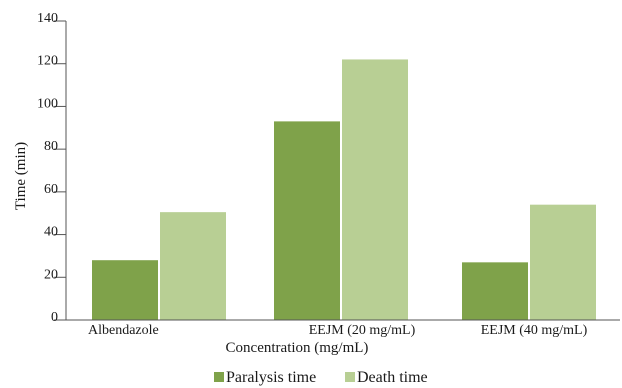 This screenshot has height=388, width=622. I want to click on x-tick-label: EEJM (20 mg/mL), so click(362, 330).